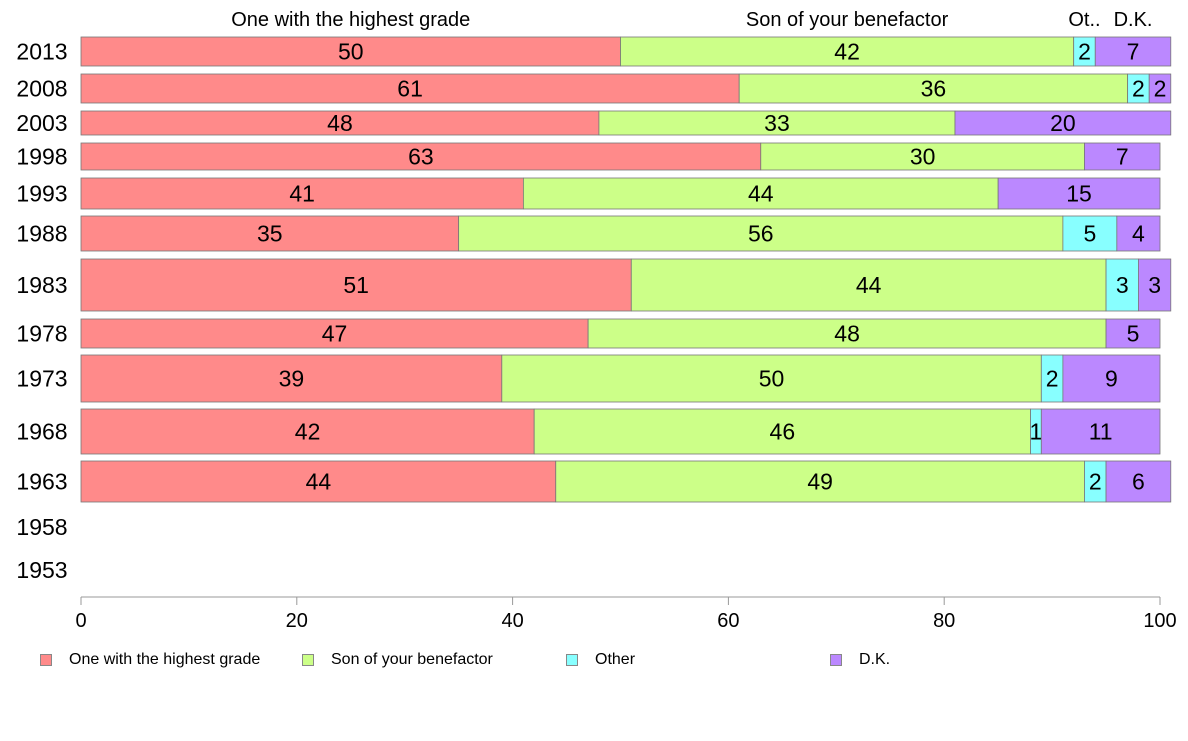 The width and height of the screenshot is (1188, 741). I want to click on bar-value-label: 46, so click(783, 432).